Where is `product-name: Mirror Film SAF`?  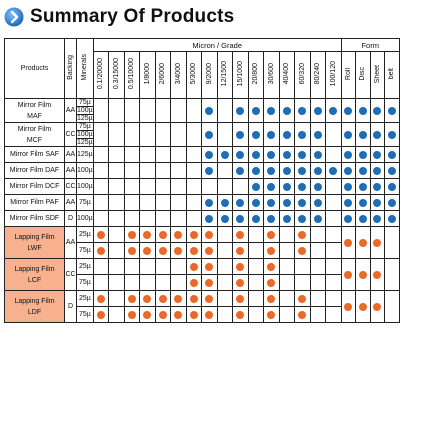
product-name: Mirror Film SAF is located at coordinates (34, 154).